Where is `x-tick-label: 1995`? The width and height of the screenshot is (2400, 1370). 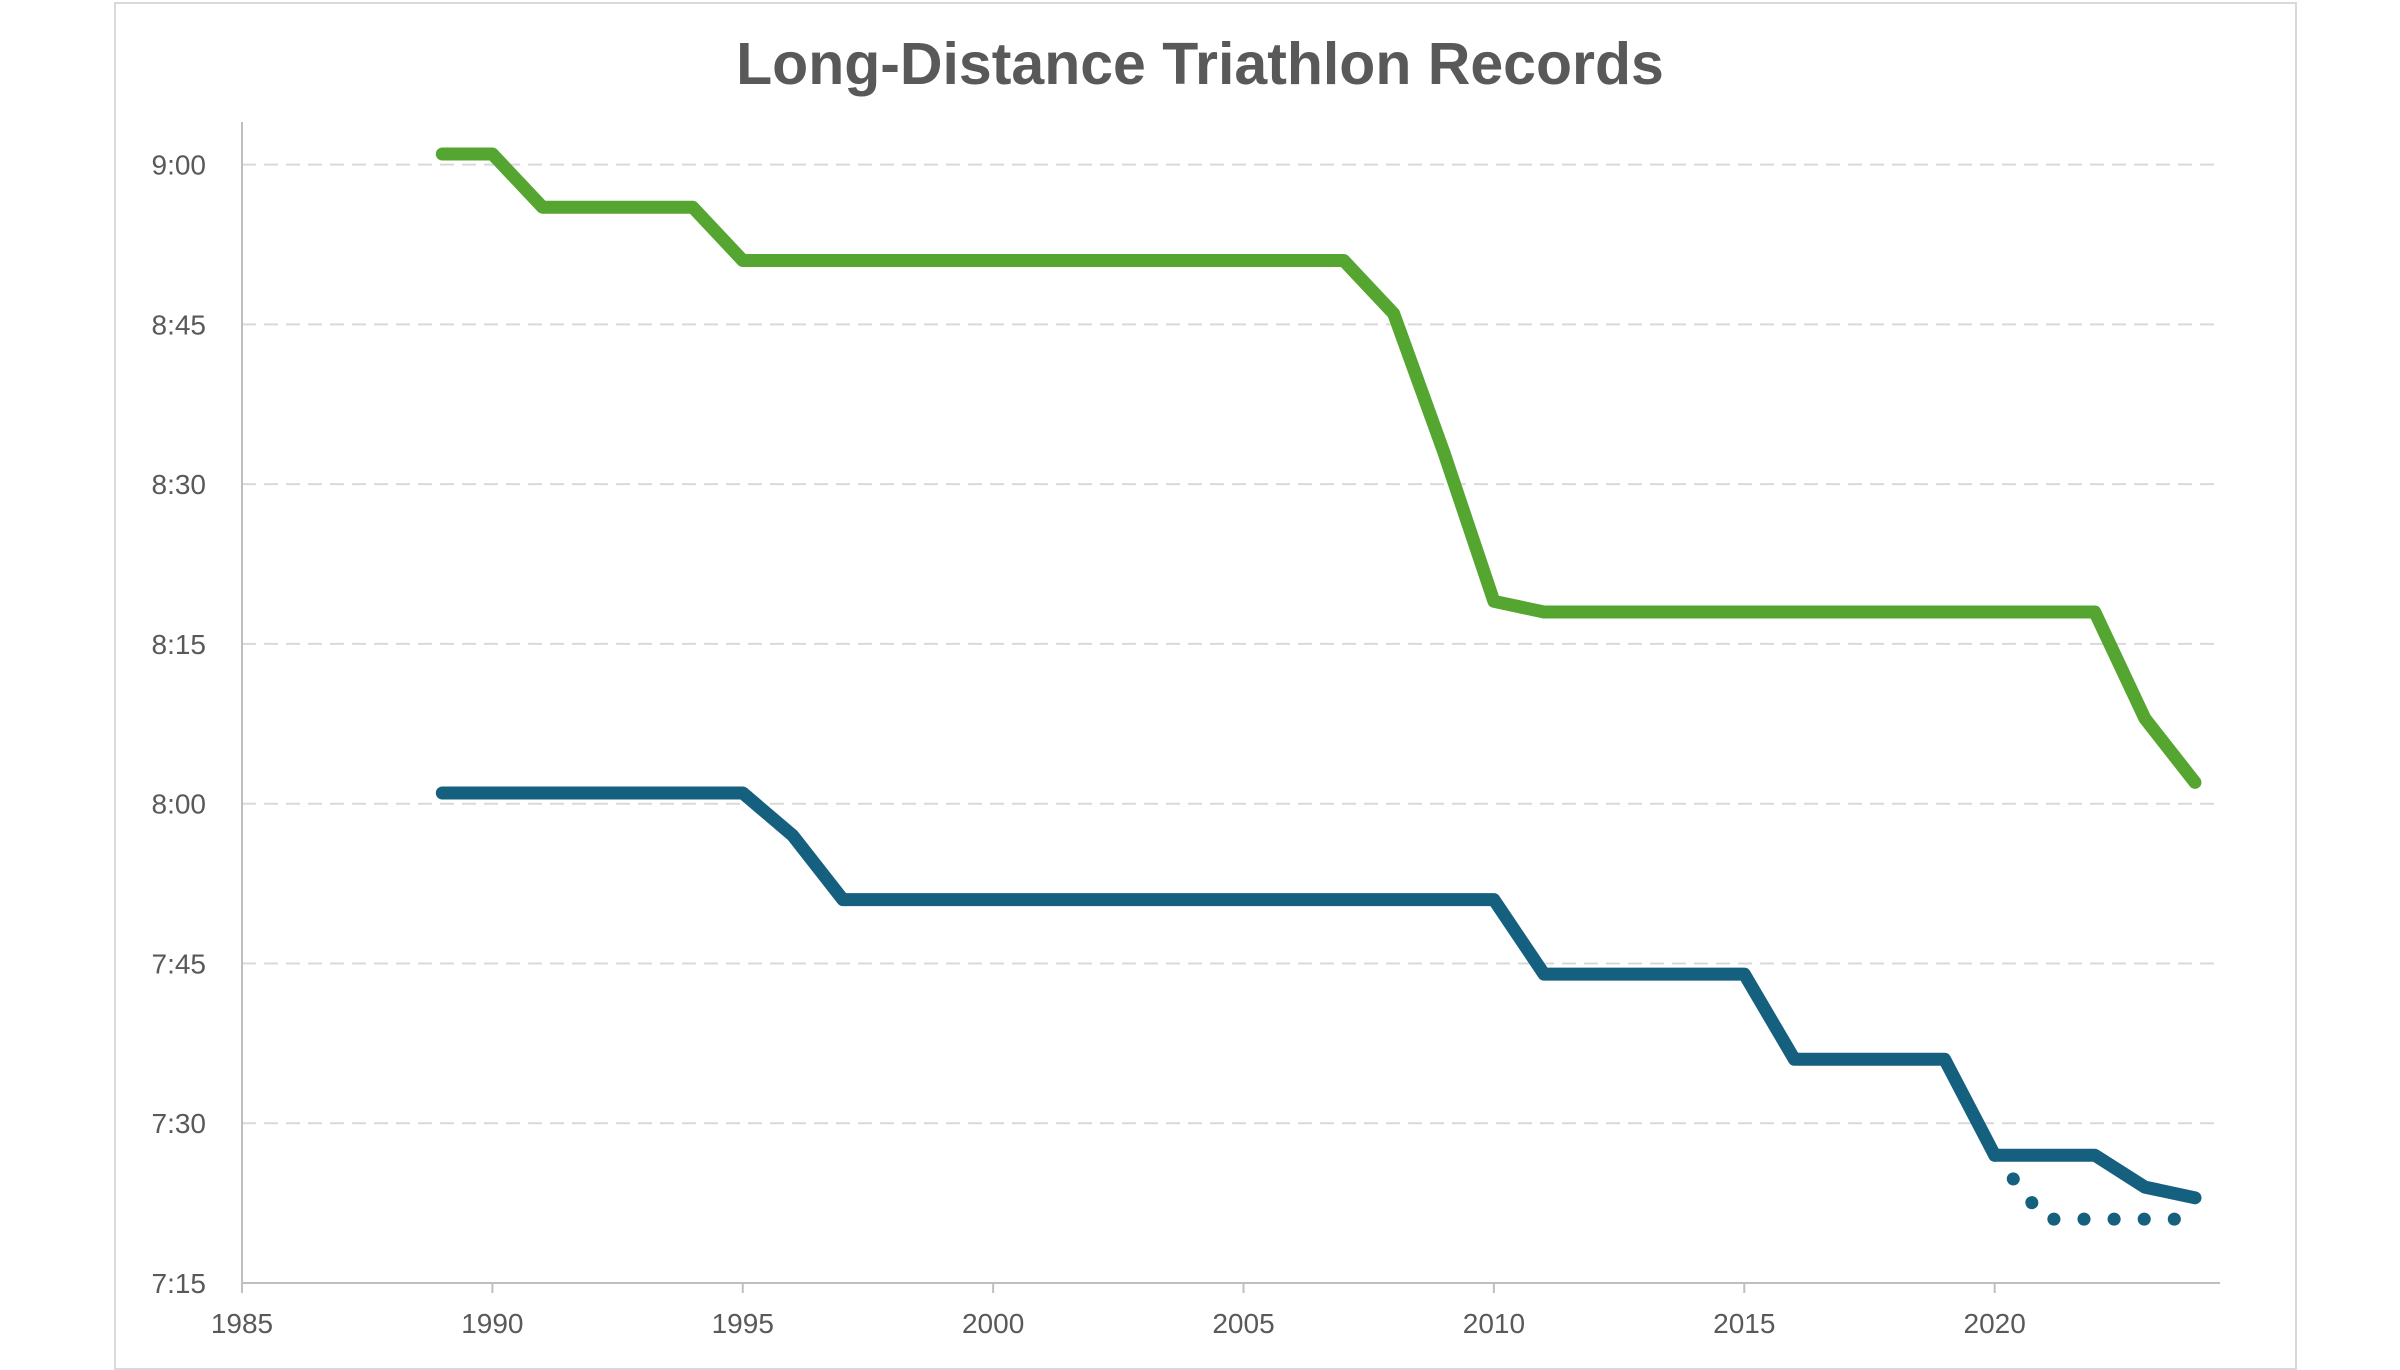
x-tick-label: 1995 is located at coordinates (743, 1323).